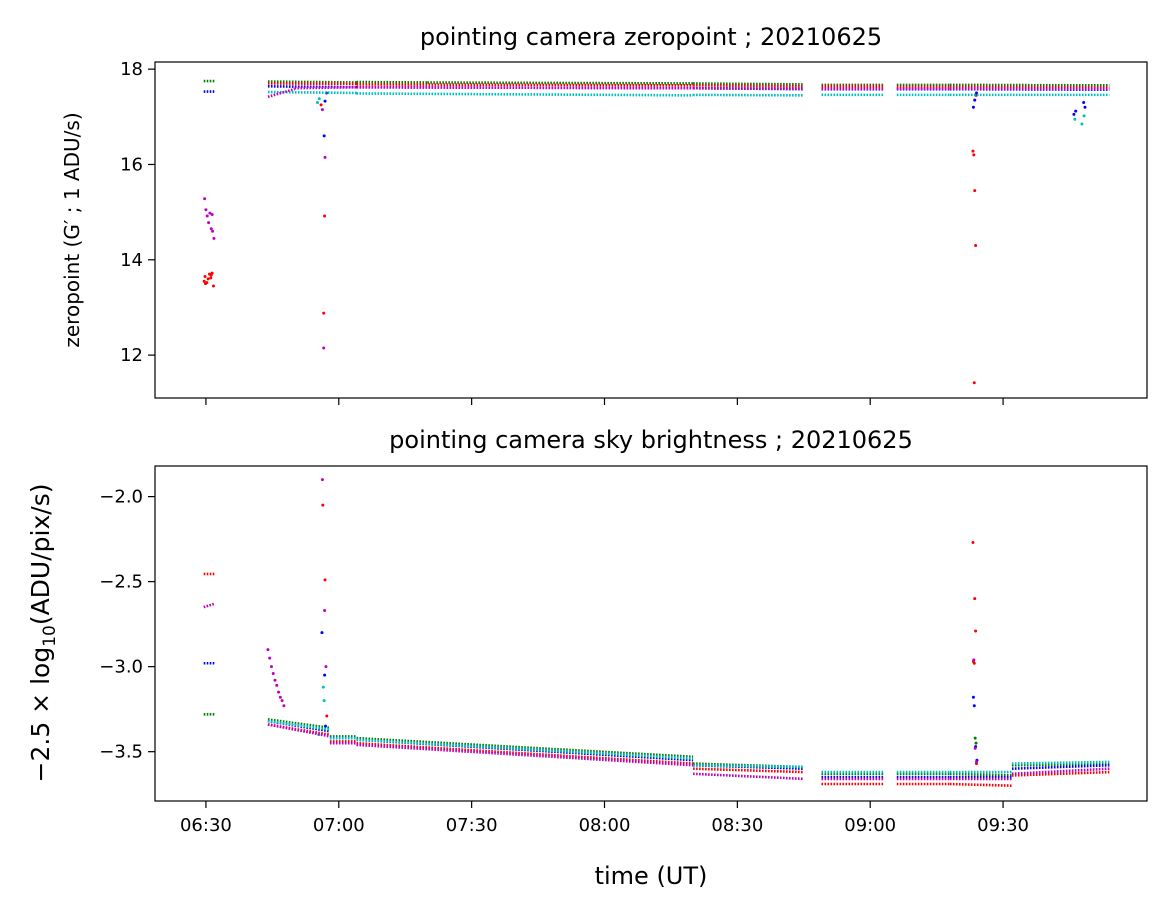  What do you see at coordinates (127, 625) in the screenshot?
I see `sky-brightness-y-axis: −2.0 −2.5 −3.0 −3.5` at bounding box center [127, 625].